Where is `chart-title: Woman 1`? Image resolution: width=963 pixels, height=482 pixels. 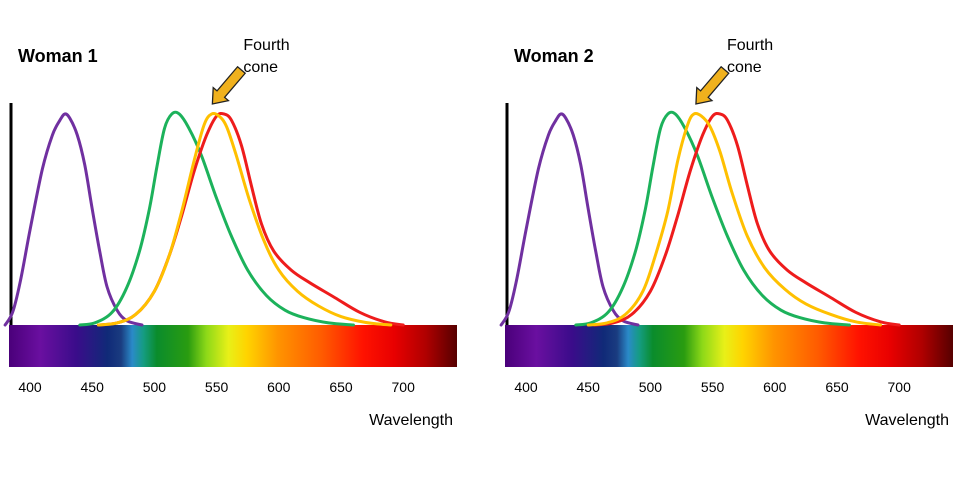
chart-title: Woman 1 is located at coordinates (58, 56).